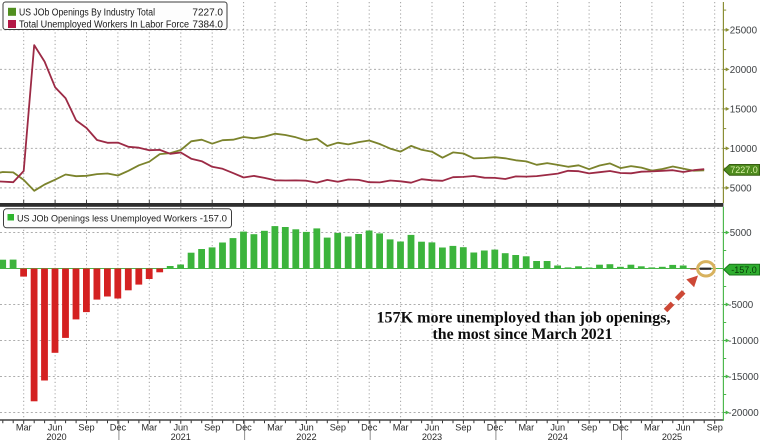 This screenshot has height=443, width=760. Describe the element at coordinates (432, 437) in the screenshot. I see `svg-text: 2023` at that location.